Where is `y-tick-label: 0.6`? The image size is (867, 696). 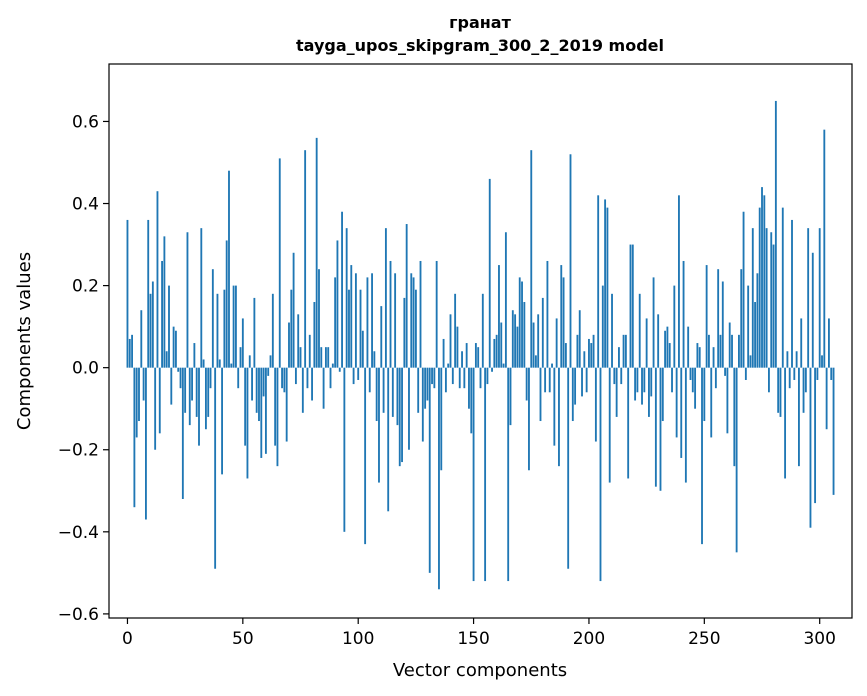
y-tick-label: 0.6 is located at coordinates (85, 122).